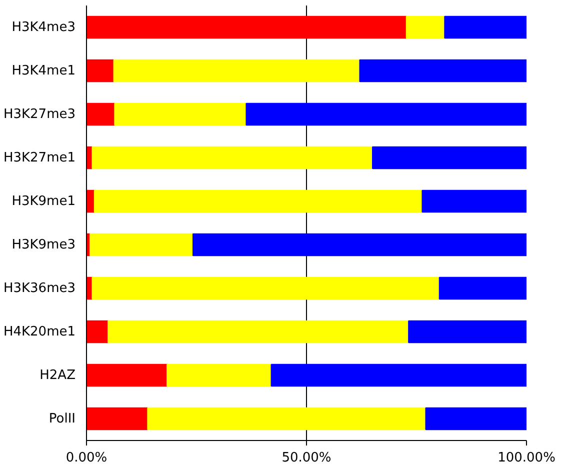 This screenshot has width=566, height=473. I want to click on y-tick-label: H3K36me3, so click(39, 288).